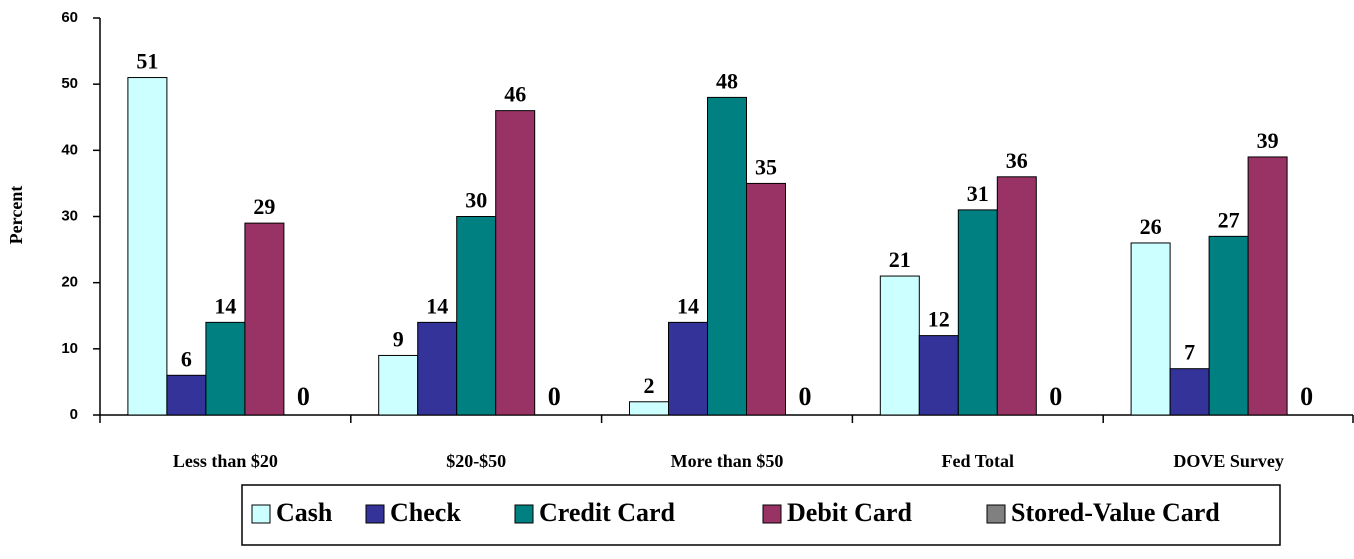 This screenshot has width=1354, height=559. I want to click on data-label: 21, so click(900, 259).